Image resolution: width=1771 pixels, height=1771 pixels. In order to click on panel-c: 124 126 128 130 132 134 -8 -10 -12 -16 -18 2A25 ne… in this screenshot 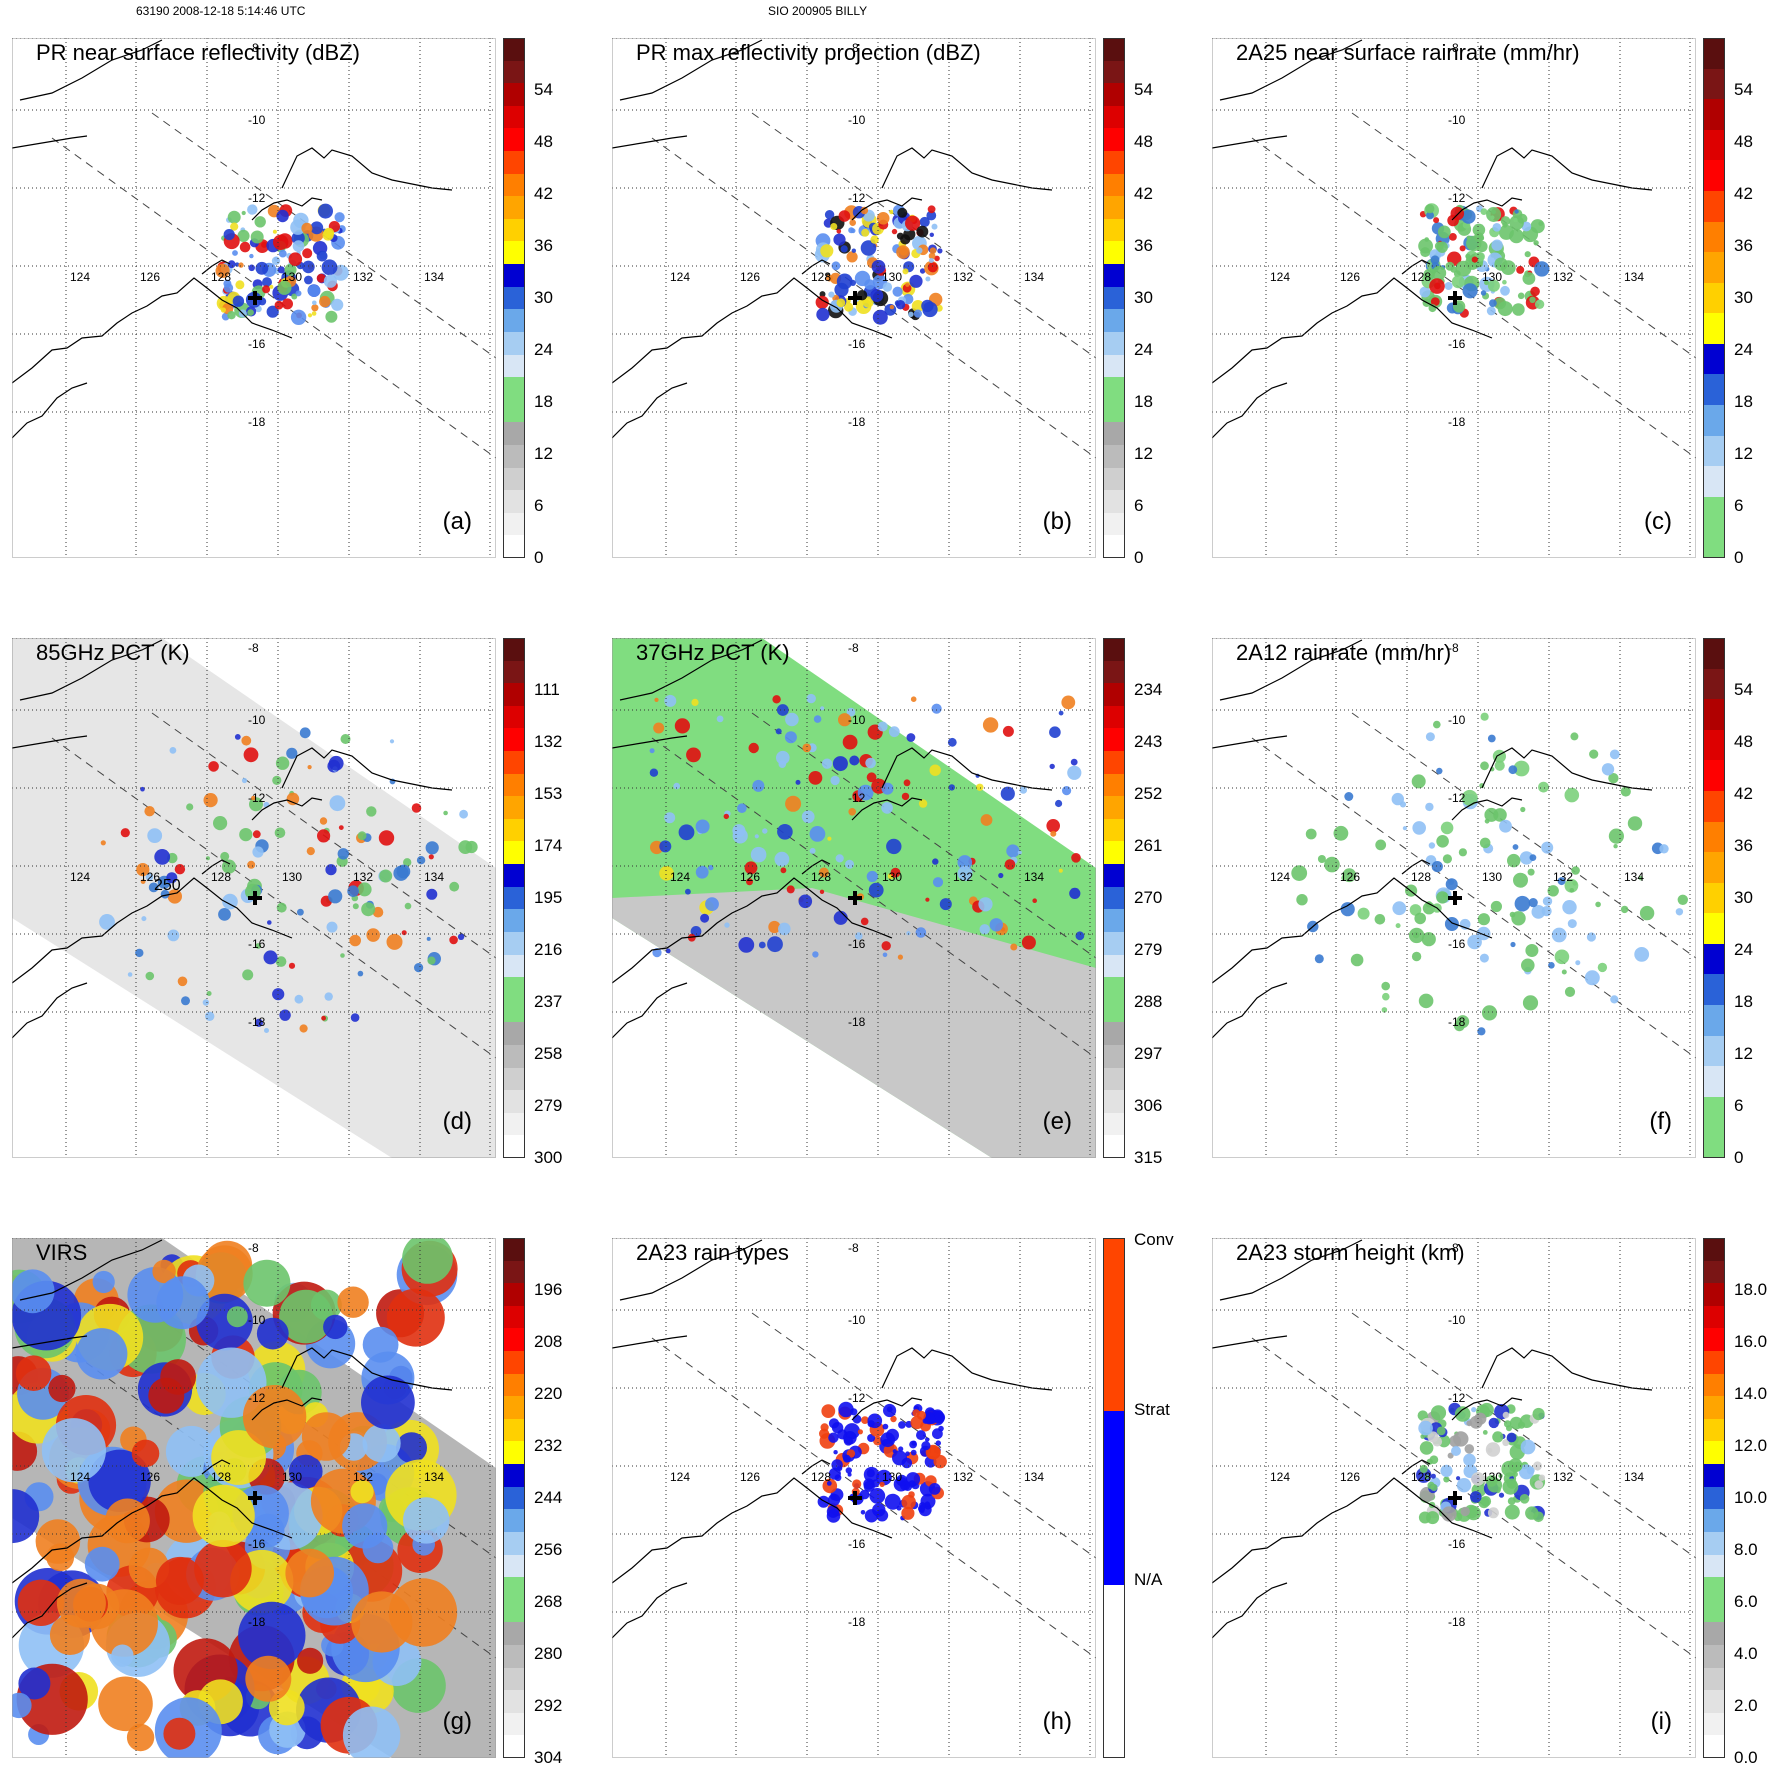, I will do `click(1482, 302)`.